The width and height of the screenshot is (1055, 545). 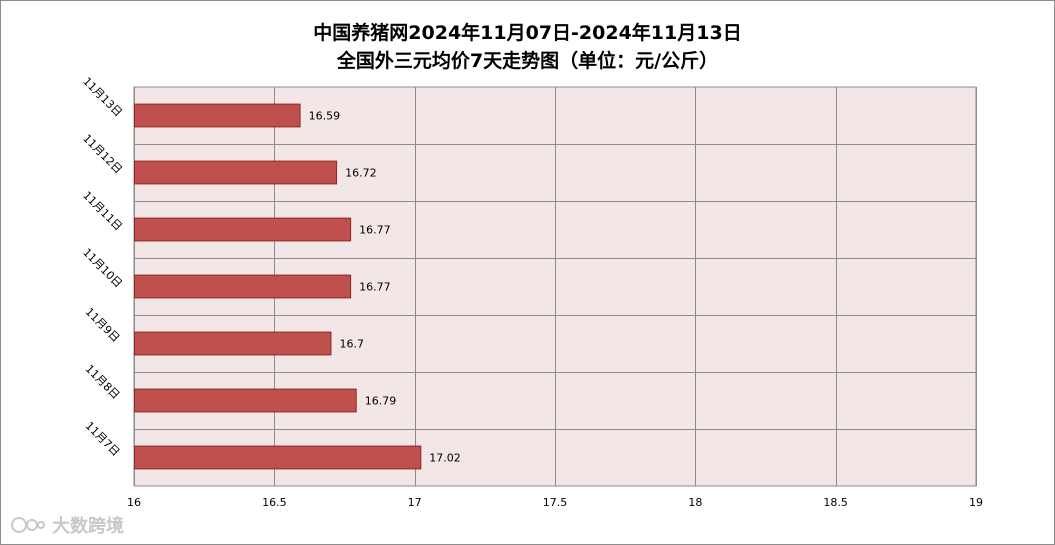 What do you see at coordinates (325, 116) in the screenshot?
I see `bar-value-label: 16.59` at bounding box center [325, 116].